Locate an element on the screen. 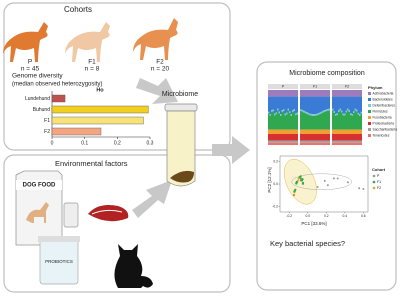 The width and height of the screenshot is (400, 301). cohort-label: F2 is located at coordinates (160, 62).